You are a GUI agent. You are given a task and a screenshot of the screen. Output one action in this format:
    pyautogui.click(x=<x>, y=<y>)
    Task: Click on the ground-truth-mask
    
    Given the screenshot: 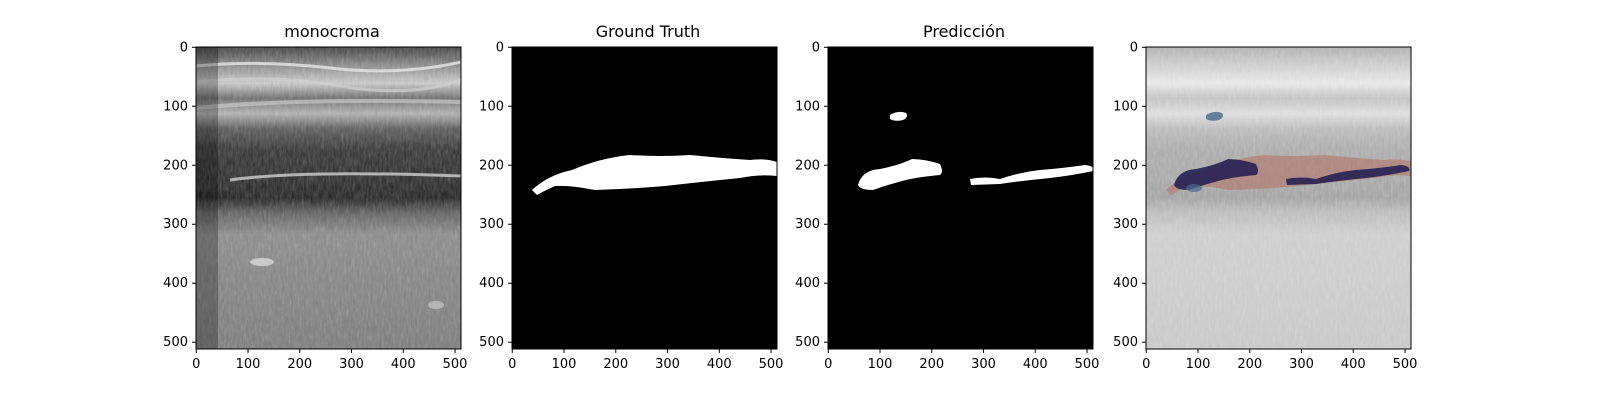 What is the action you would take?
    pyautogui.click(x=644, y=198)
    